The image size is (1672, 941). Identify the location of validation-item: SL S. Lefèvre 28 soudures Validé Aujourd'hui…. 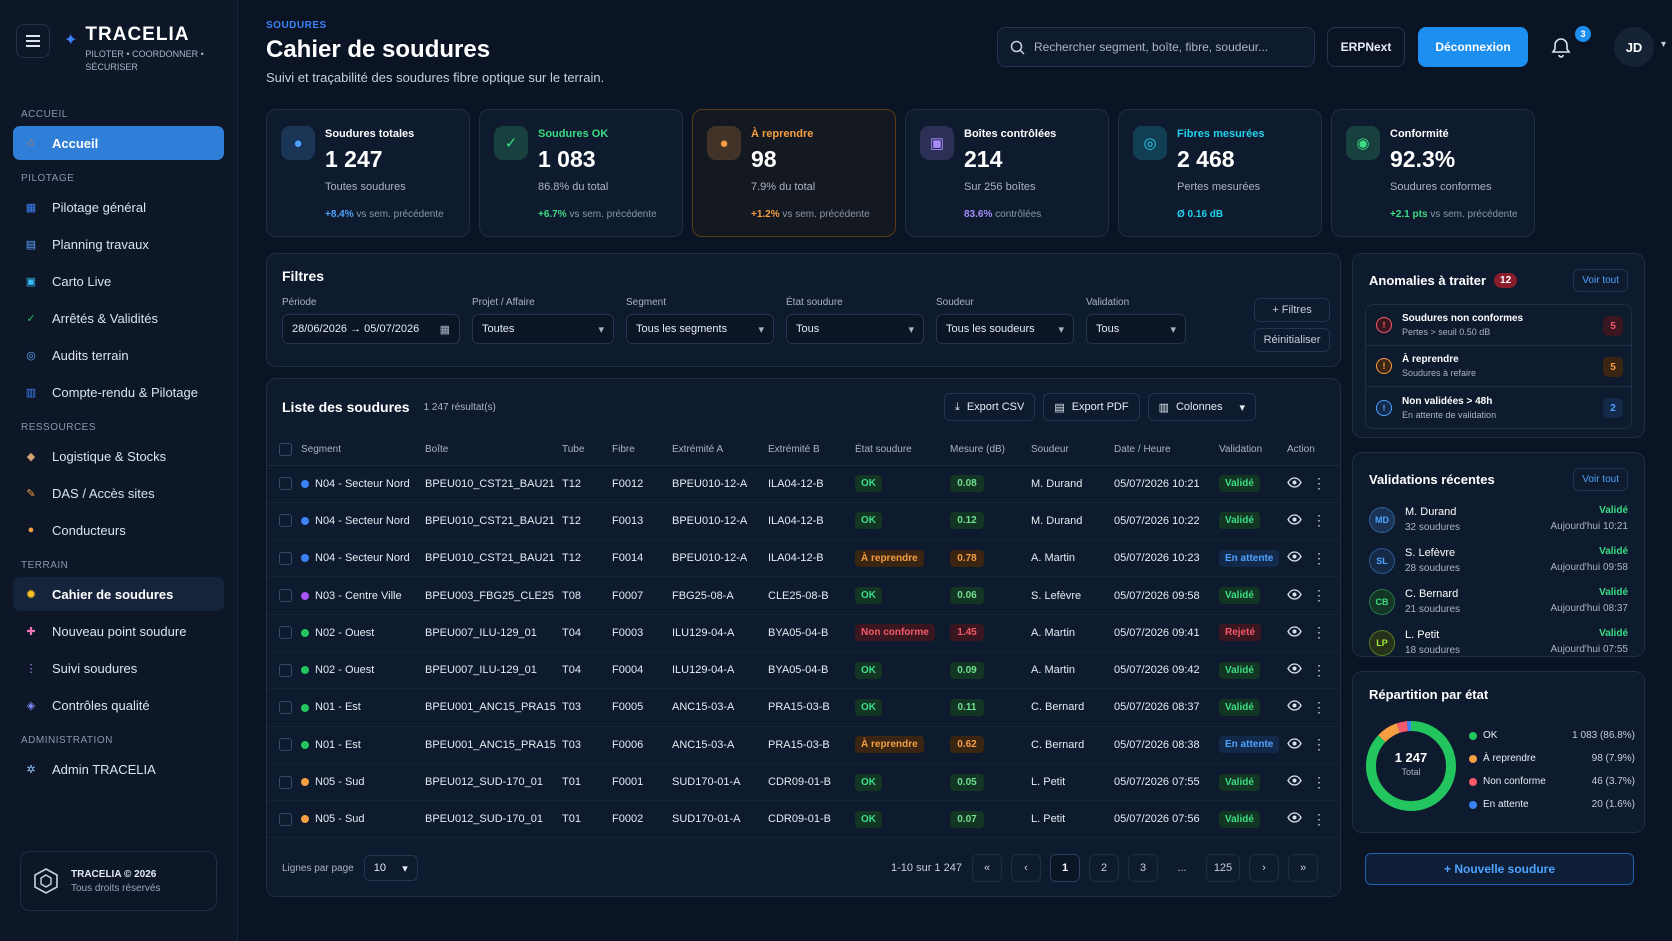
(1498, 560).